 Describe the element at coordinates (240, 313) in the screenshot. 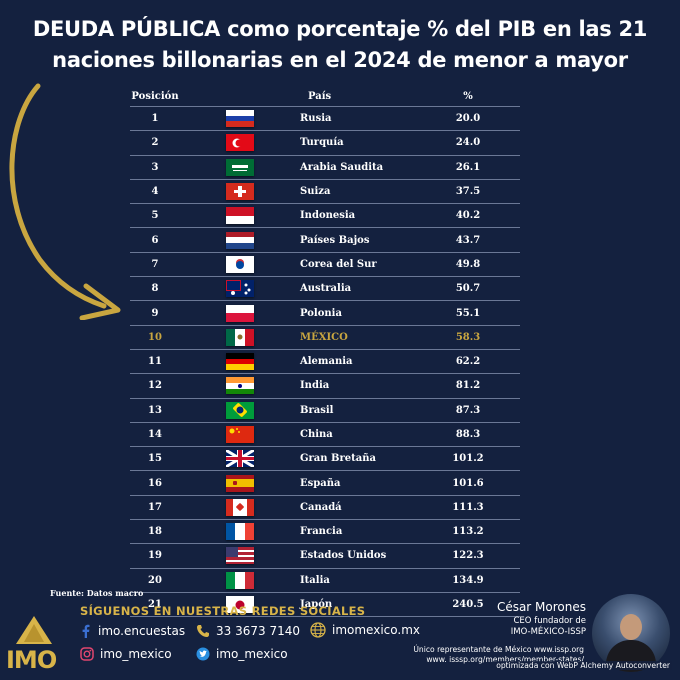

I see `poland-flag-icon` at that location.